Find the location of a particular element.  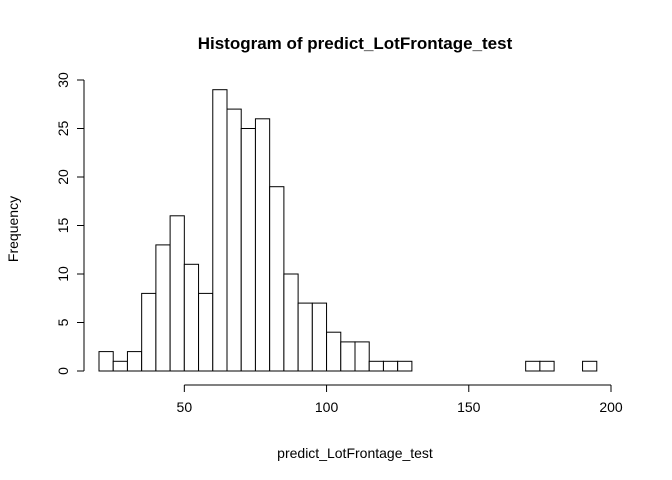

y-tick-label: 25 is located at coordinates (63, 129).